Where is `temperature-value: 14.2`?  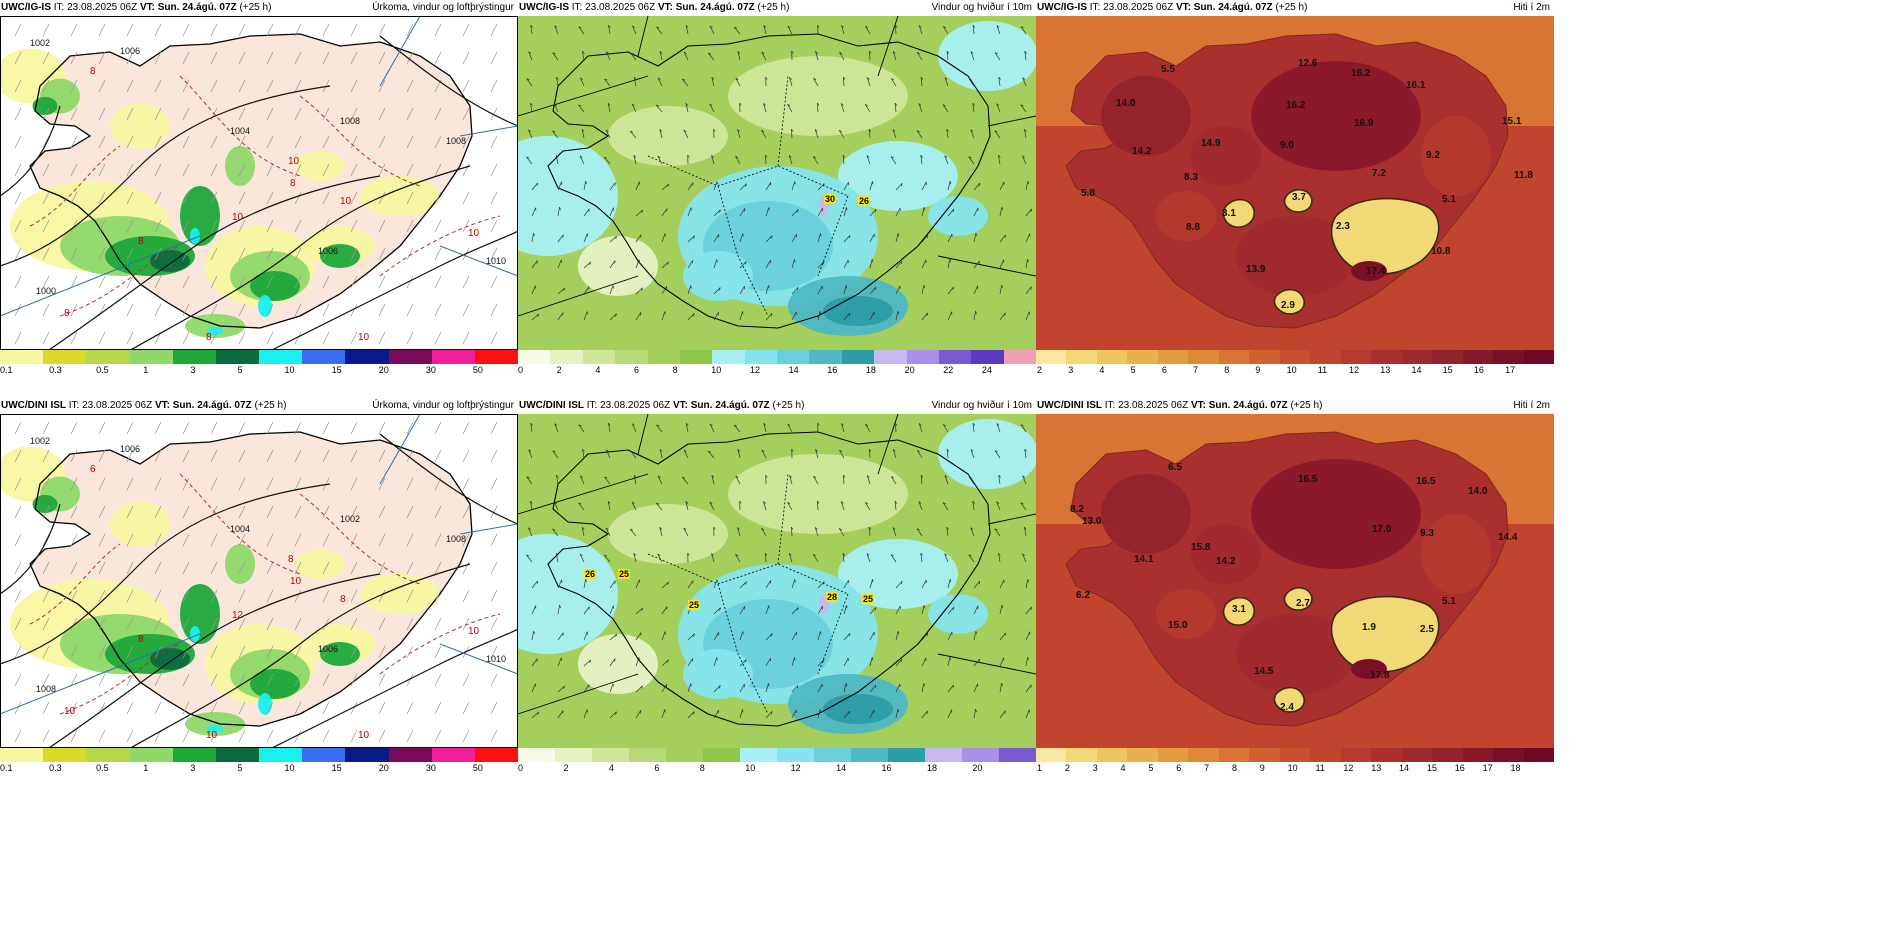
temperature-value: 14.2 is located at coordinates (1226, 561).